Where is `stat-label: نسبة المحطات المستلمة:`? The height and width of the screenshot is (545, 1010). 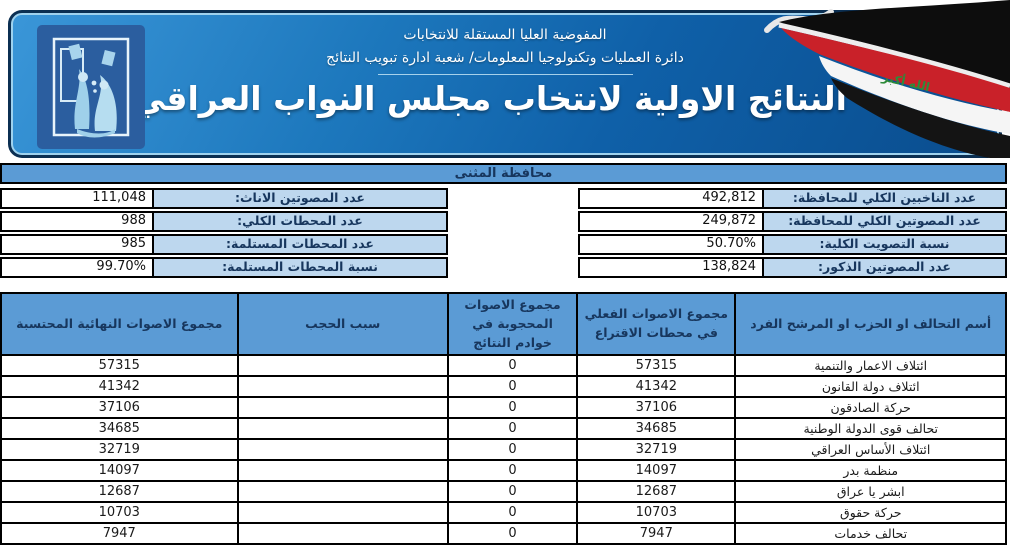
stat-label: نسبة المحطات المستلمة: is located at coordinates (300, 267).